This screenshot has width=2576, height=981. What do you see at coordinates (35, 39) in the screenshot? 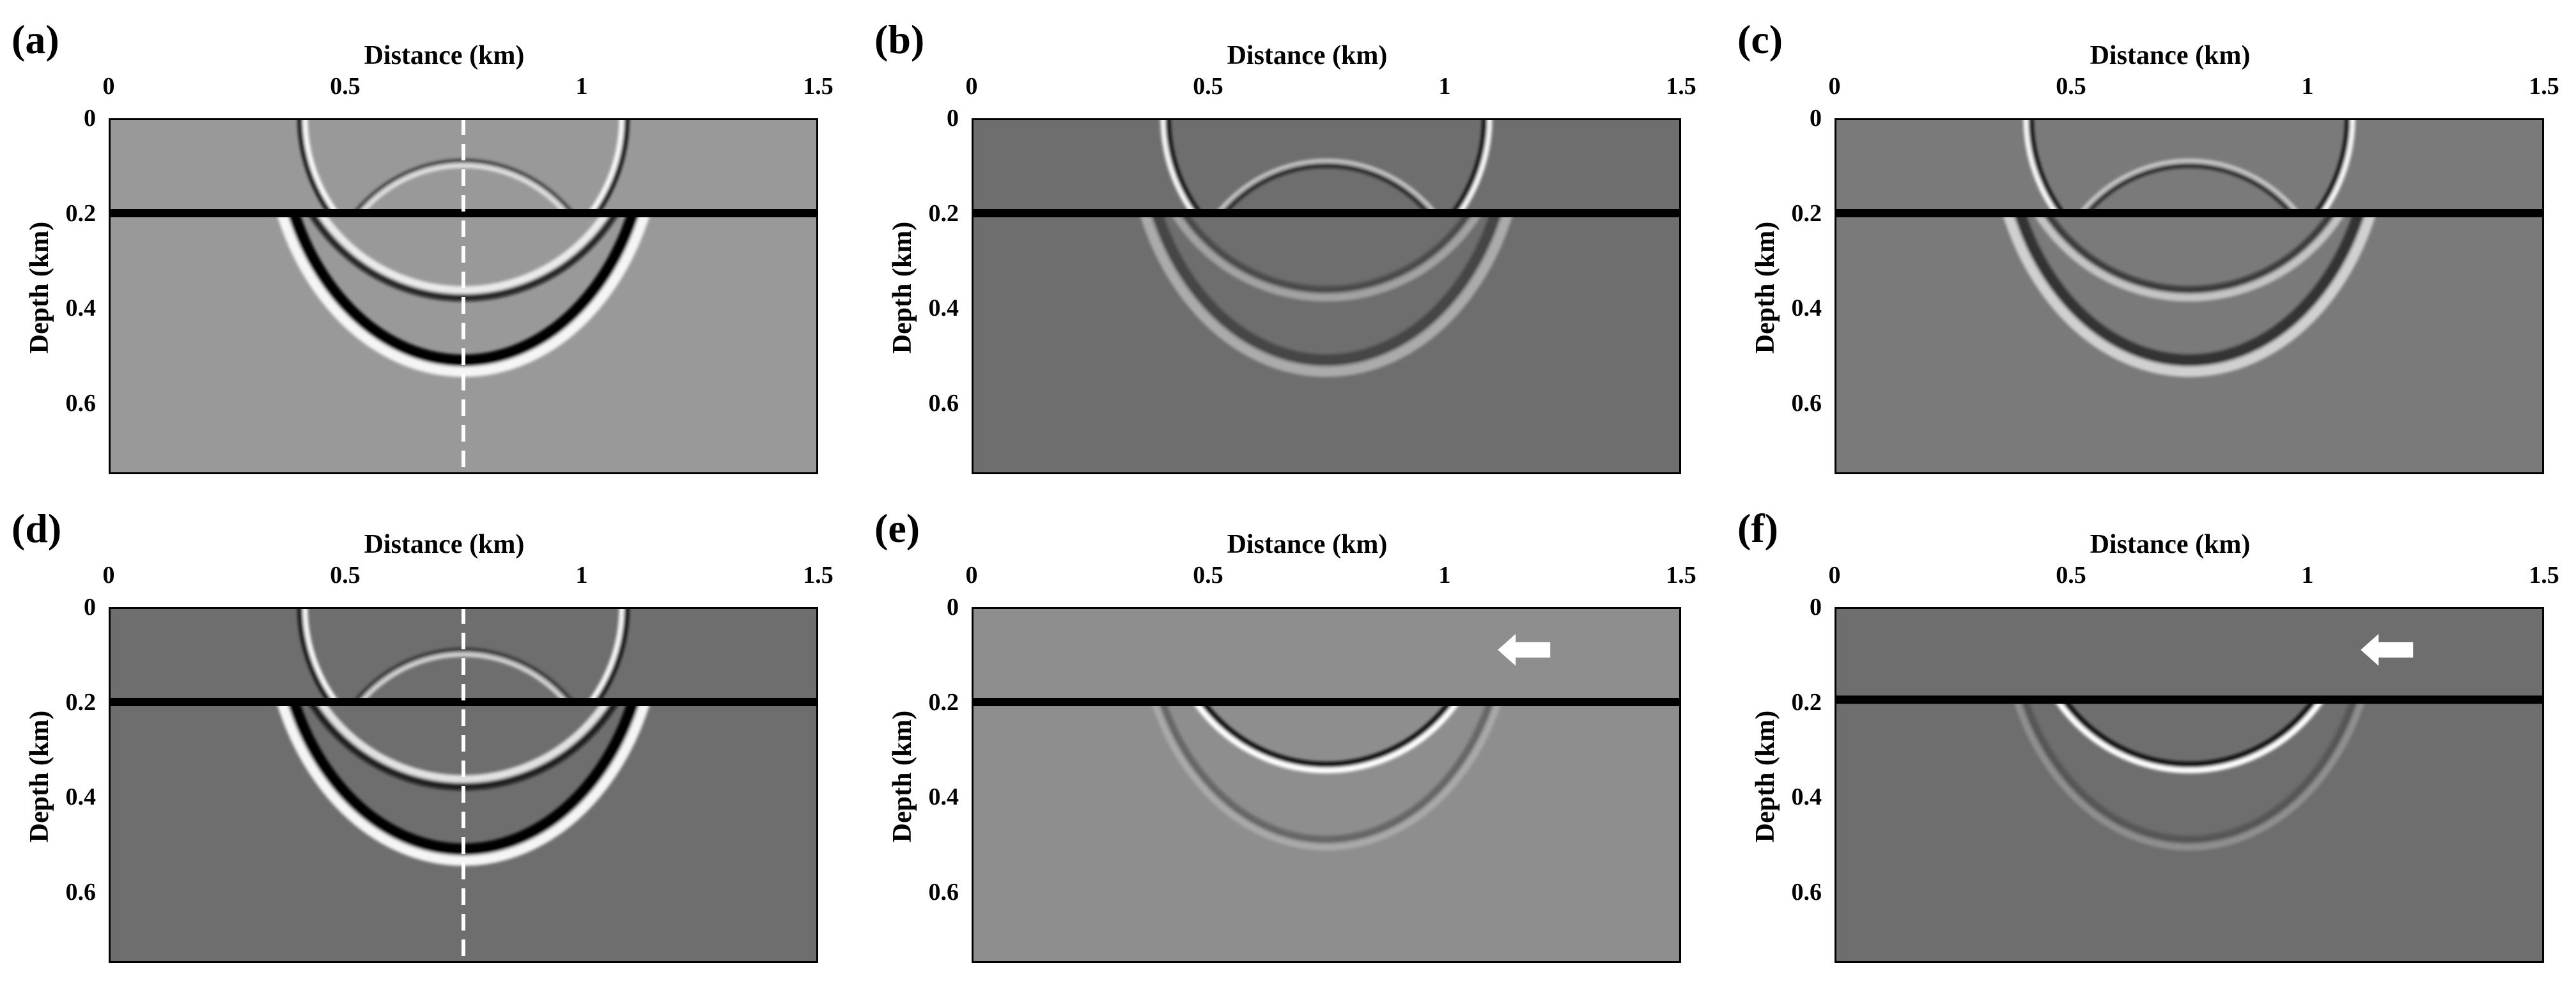
I see `panel-label: (a)` at bounding box center [35, 39].